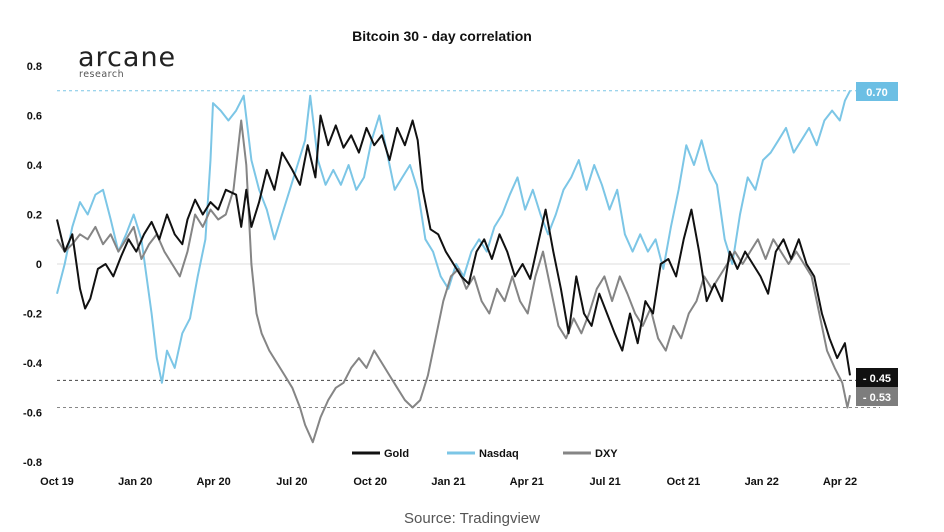 The width and height of the screenshot is (944, 532). What do you see at coordinates (102, 74) in the screenshot?
I see `logo-subtitle: research` at bounding box center [102, 74].